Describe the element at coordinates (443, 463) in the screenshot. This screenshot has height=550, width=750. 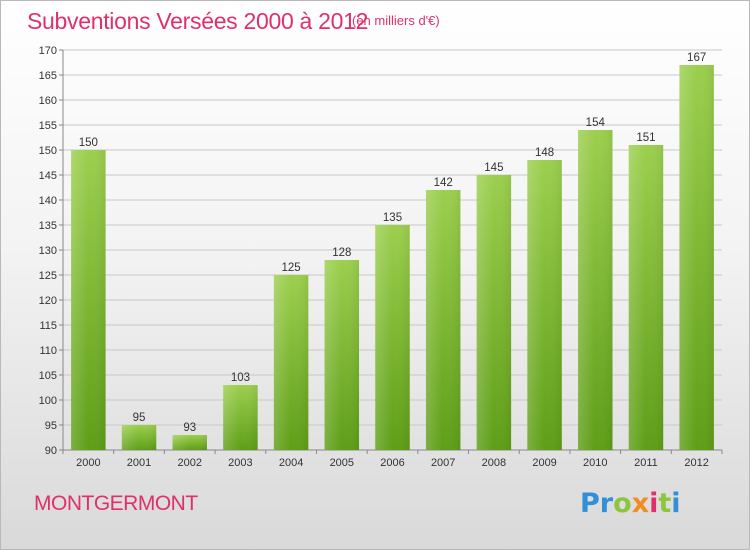
I see `x-tick-label: 2007` at that location.